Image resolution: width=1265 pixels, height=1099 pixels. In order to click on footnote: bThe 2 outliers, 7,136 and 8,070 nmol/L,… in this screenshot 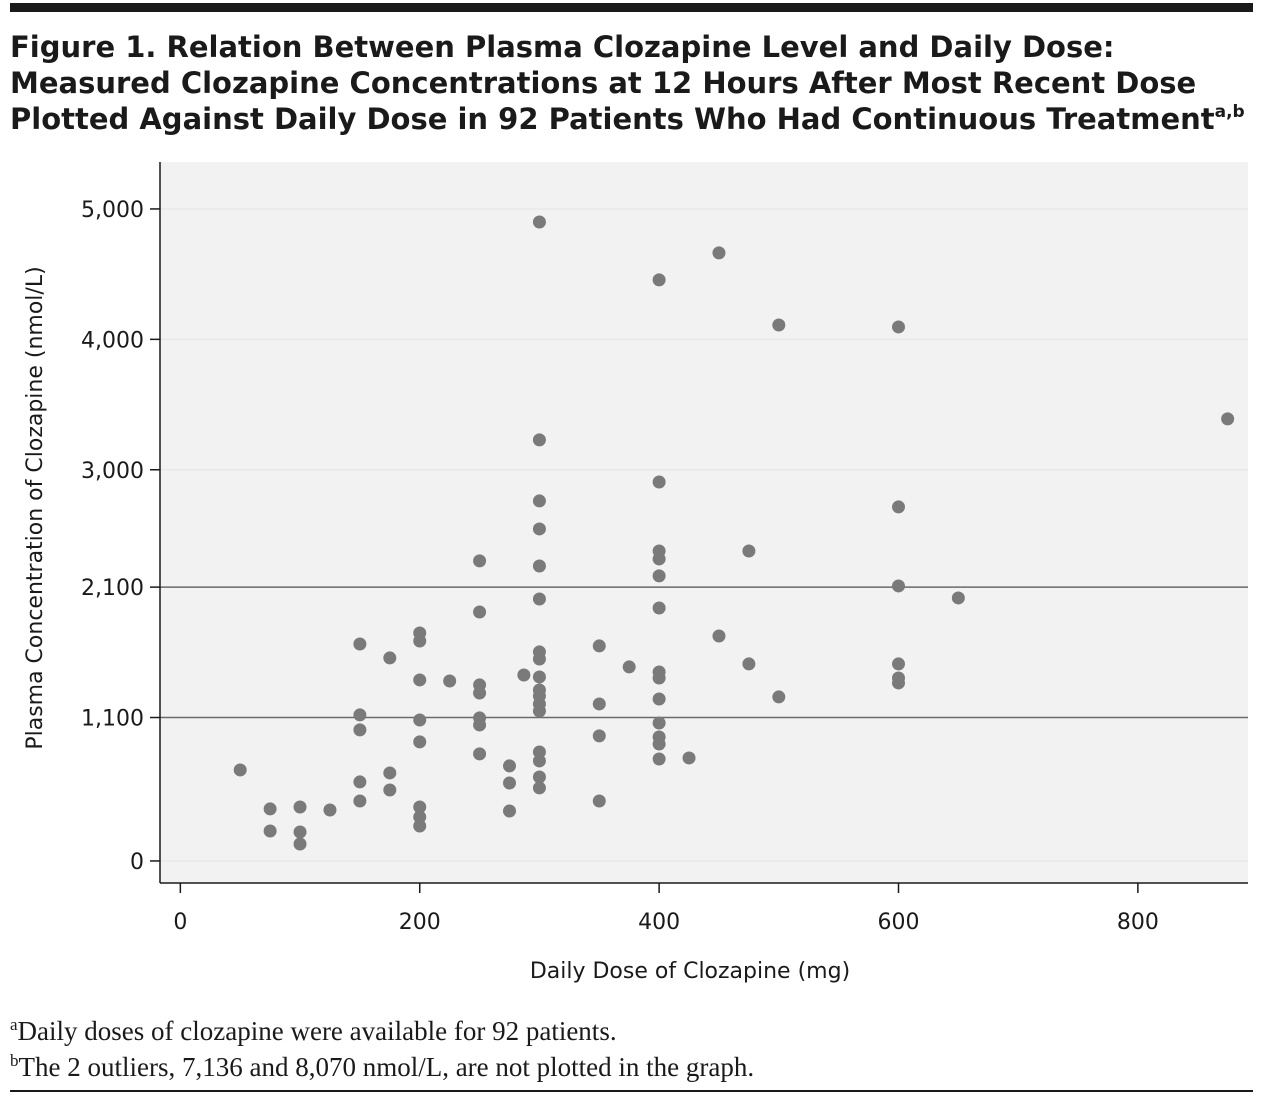, I will do `click(382, 1066)`.